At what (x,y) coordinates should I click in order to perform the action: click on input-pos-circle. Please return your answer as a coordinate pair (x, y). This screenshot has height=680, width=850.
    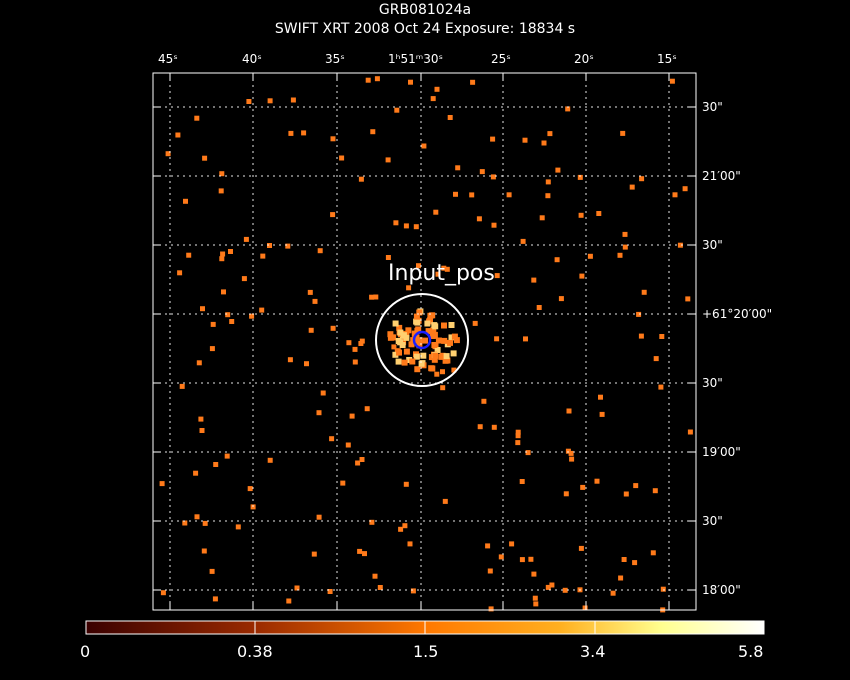
    Looking at the image, I should click on (422, 340).